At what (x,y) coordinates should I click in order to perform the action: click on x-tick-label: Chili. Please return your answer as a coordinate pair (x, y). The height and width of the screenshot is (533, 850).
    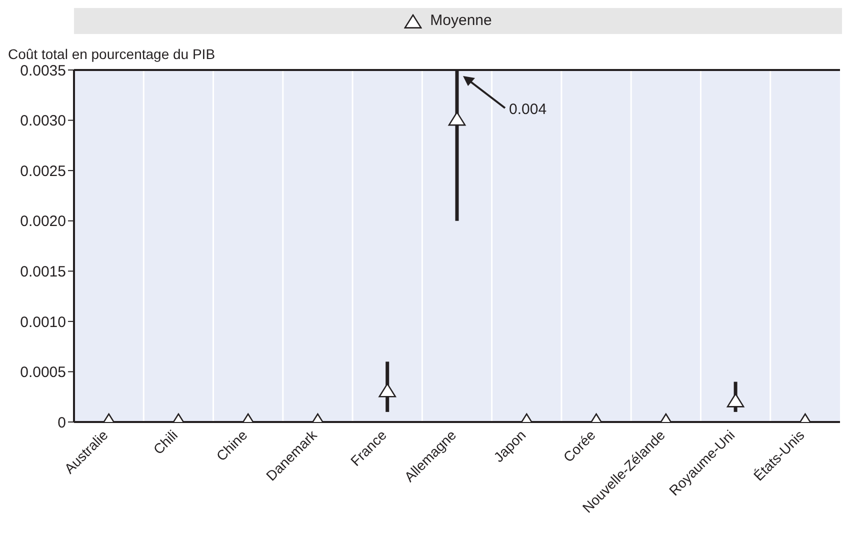
    Looking at the image, I should click on (165, 442).